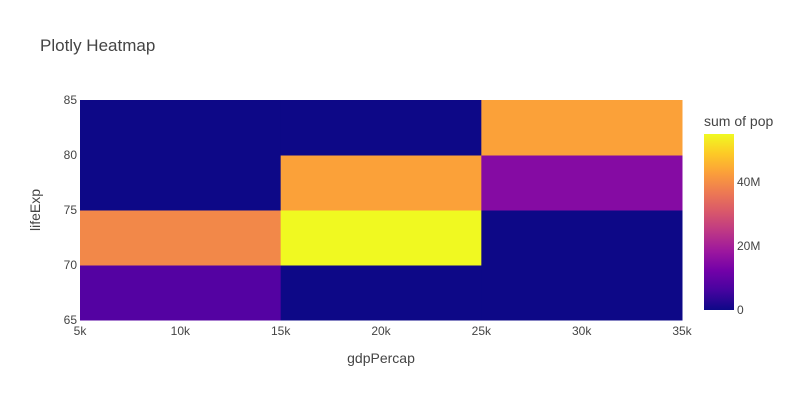 The width and height of the screenshot is (800, 400). What do you see at coordinates (582, 331) in the screenshot?
I see `x-tick-label: 30k` at bounding box center [582, 331].